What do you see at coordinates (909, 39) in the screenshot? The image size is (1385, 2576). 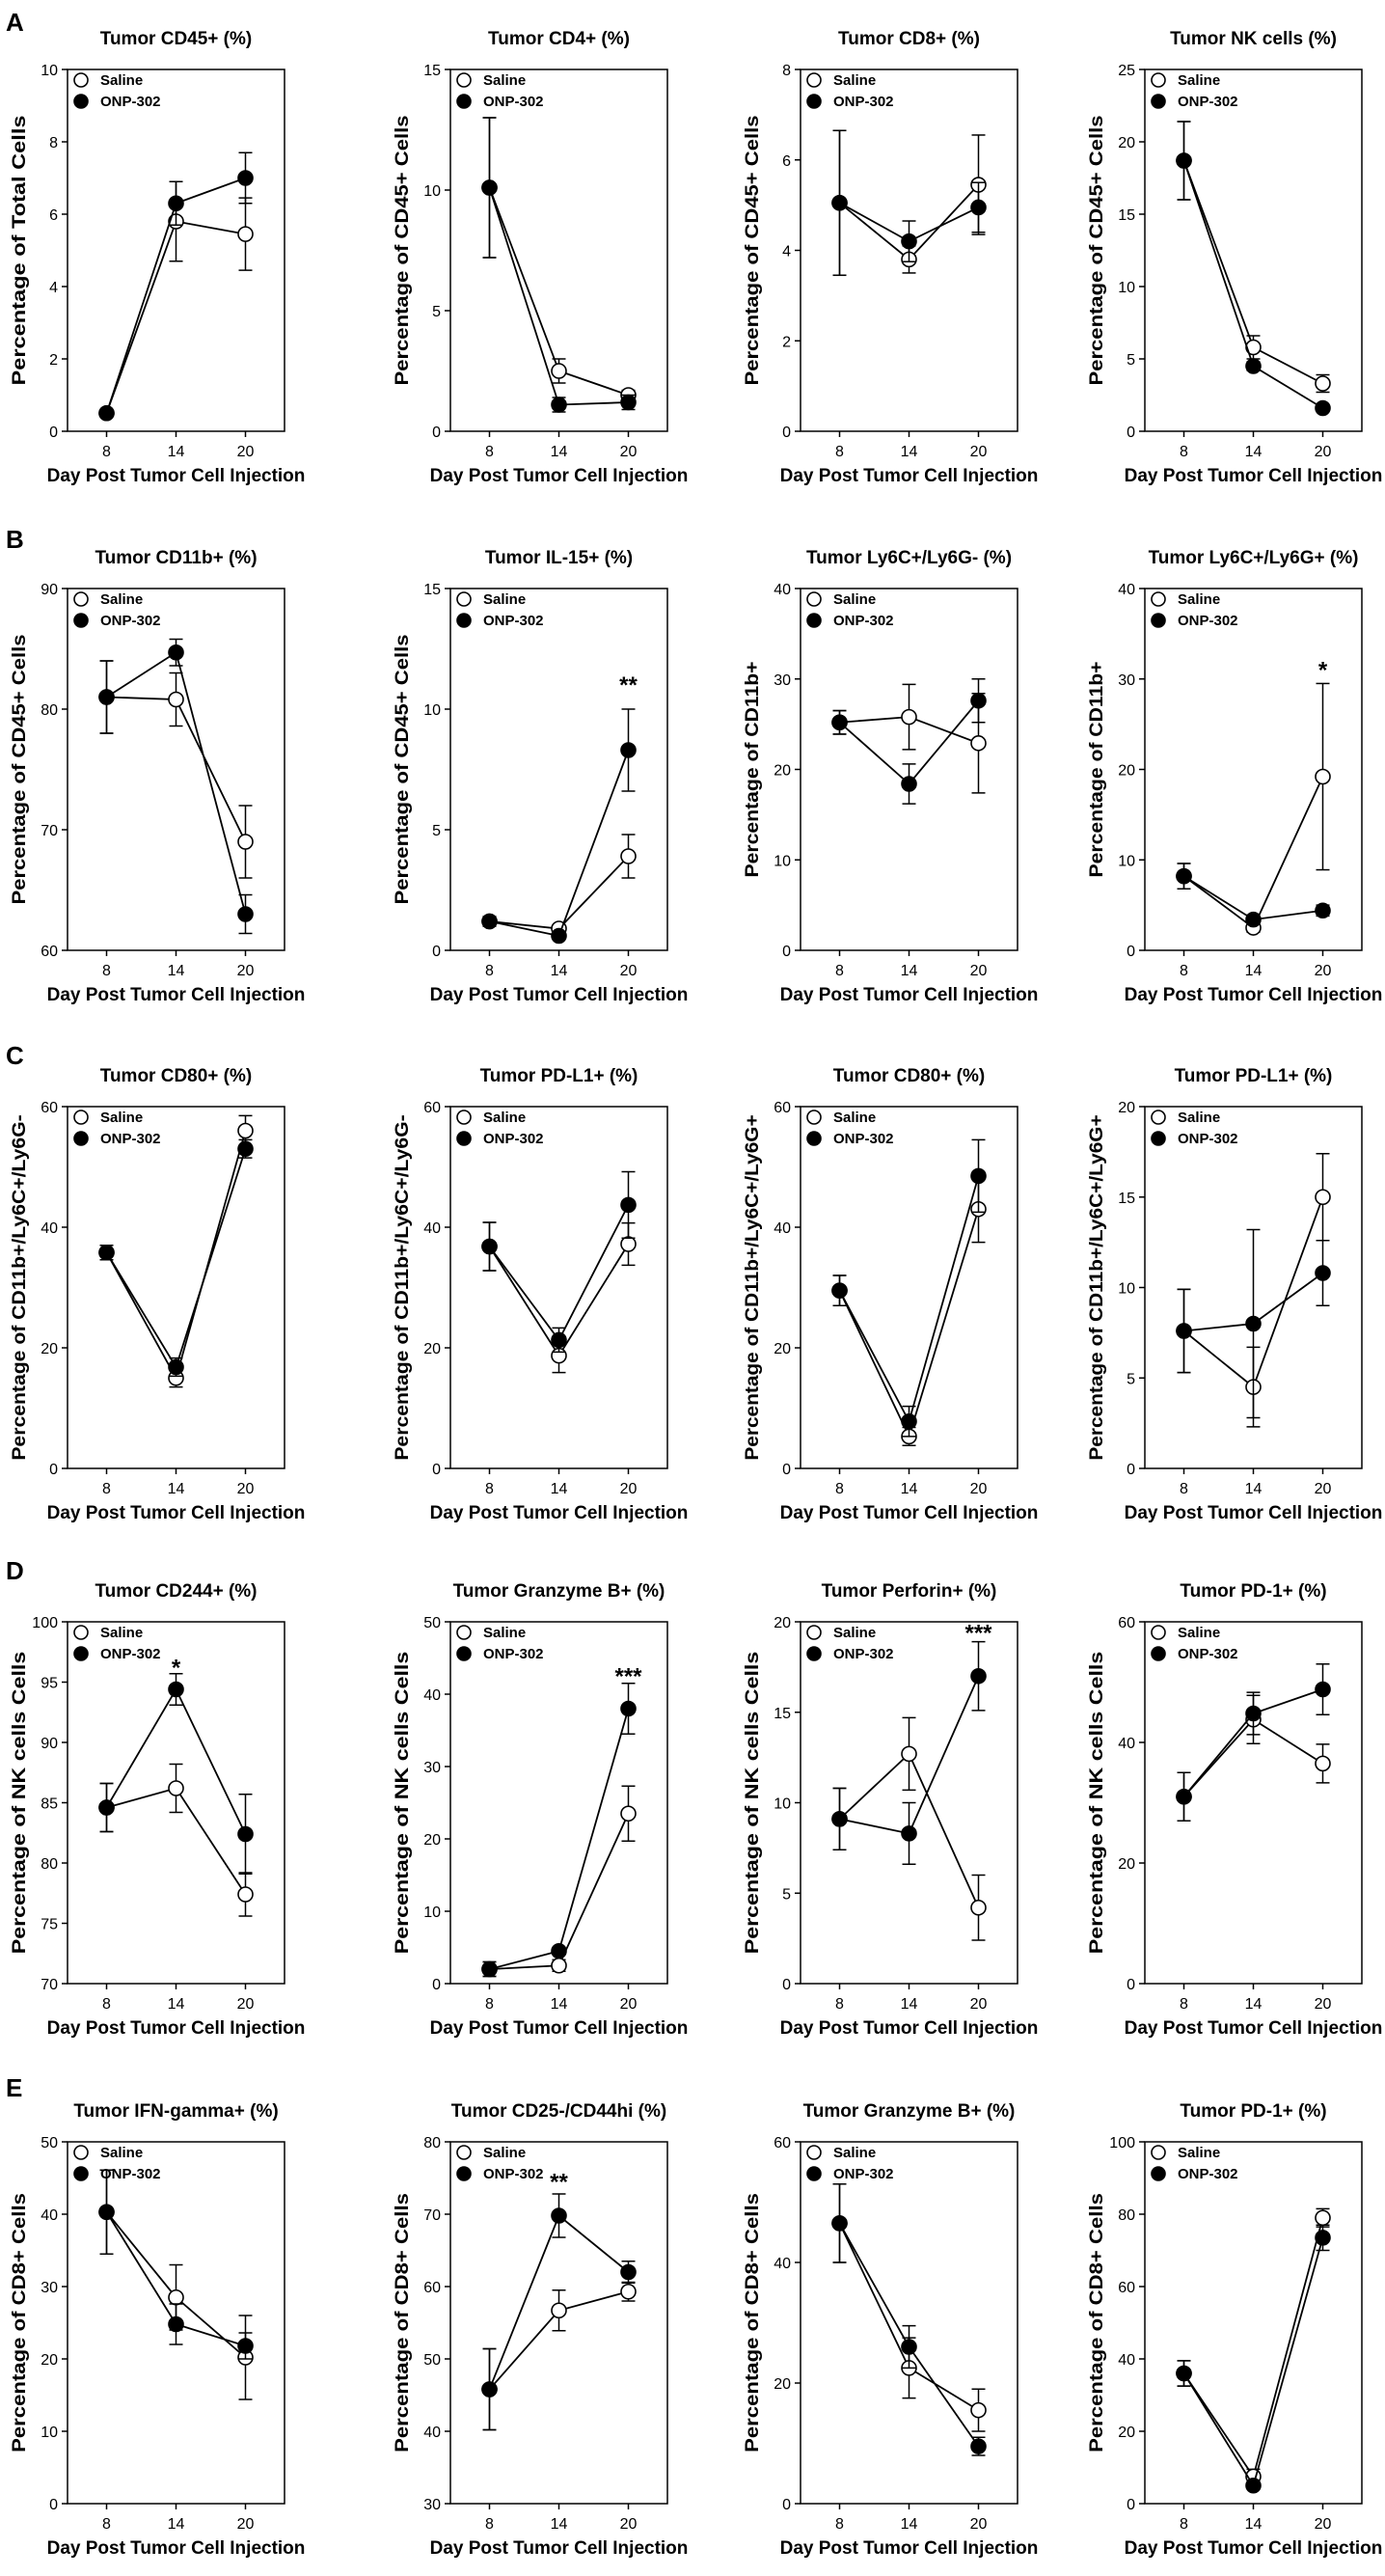 I see `chart-title: Tumor CD8+ (%)` at bounding box center [909, 39].